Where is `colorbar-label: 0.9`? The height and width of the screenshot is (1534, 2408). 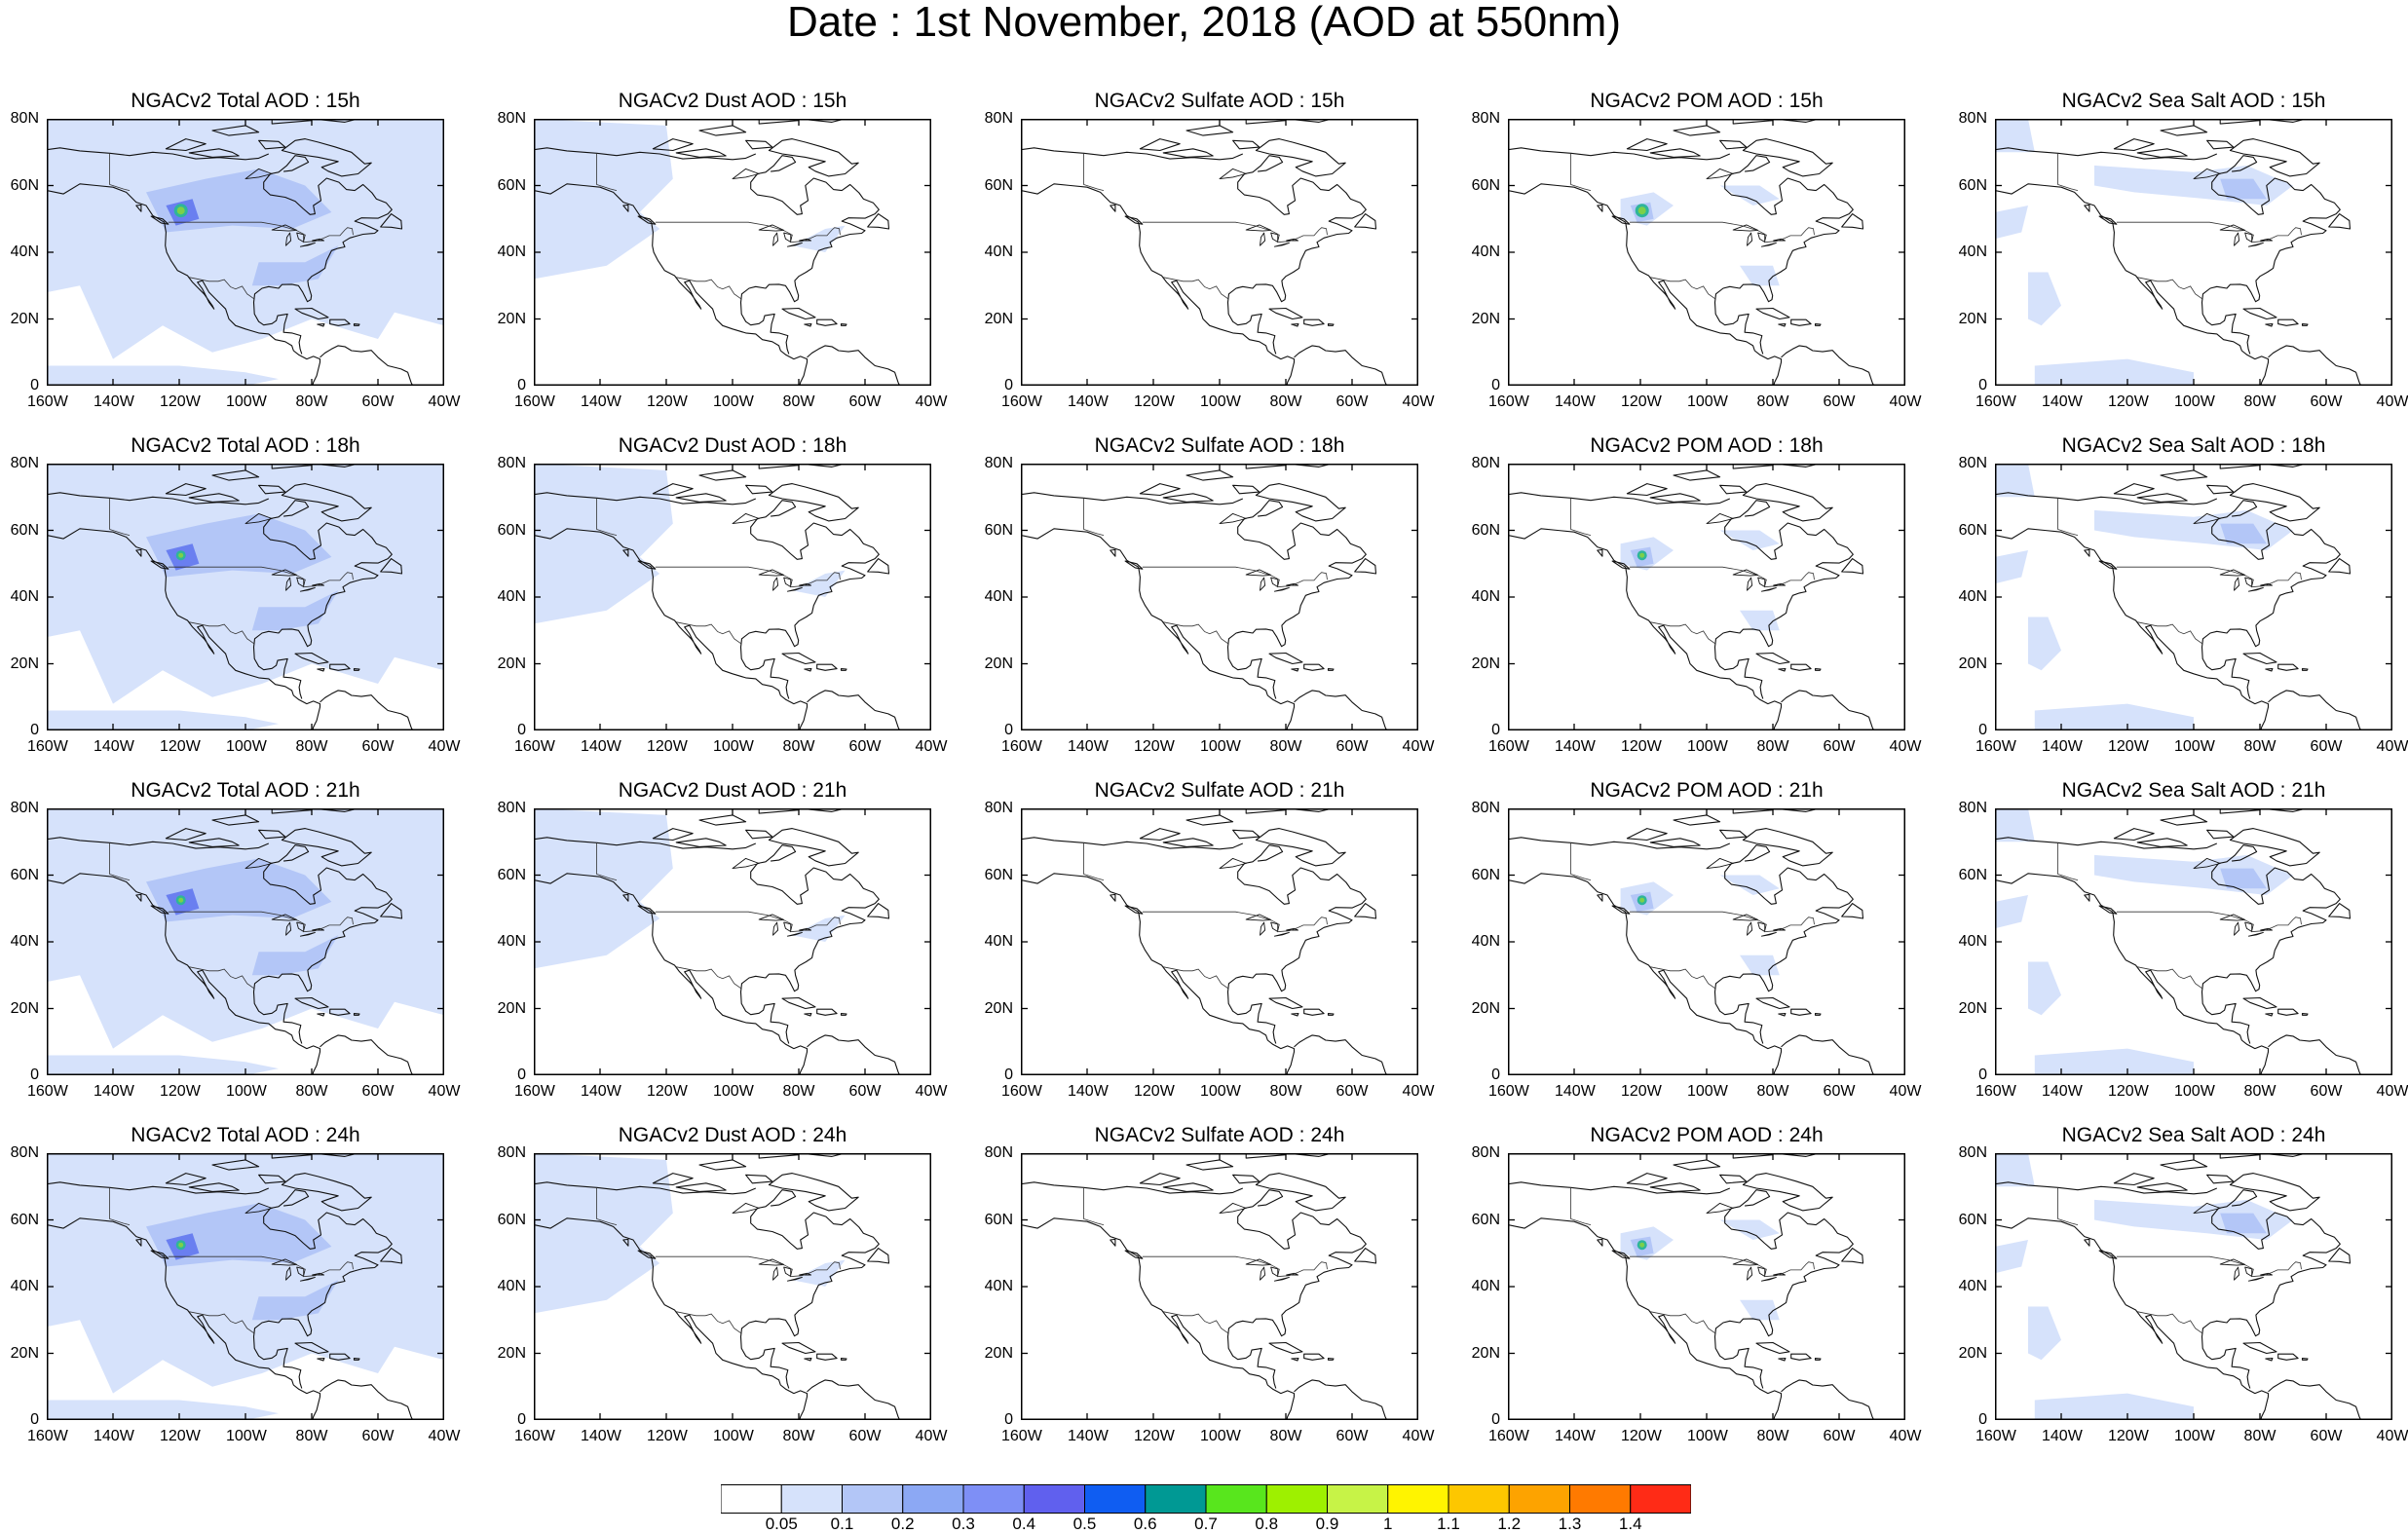 colorbar-label: 0.9 is located at coordinates (1327, 1524).